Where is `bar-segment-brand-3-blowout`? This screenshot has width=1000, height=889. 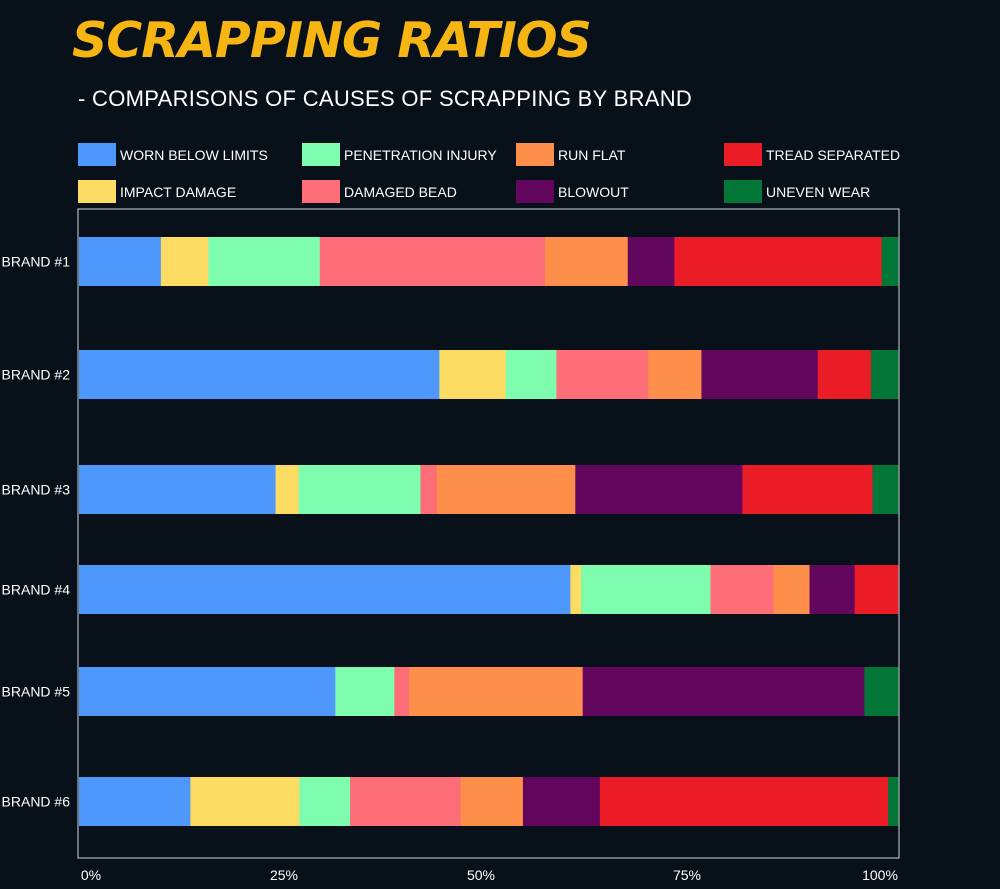 bar-segment-brand-3-blowout is located at coordinates (659, 489).